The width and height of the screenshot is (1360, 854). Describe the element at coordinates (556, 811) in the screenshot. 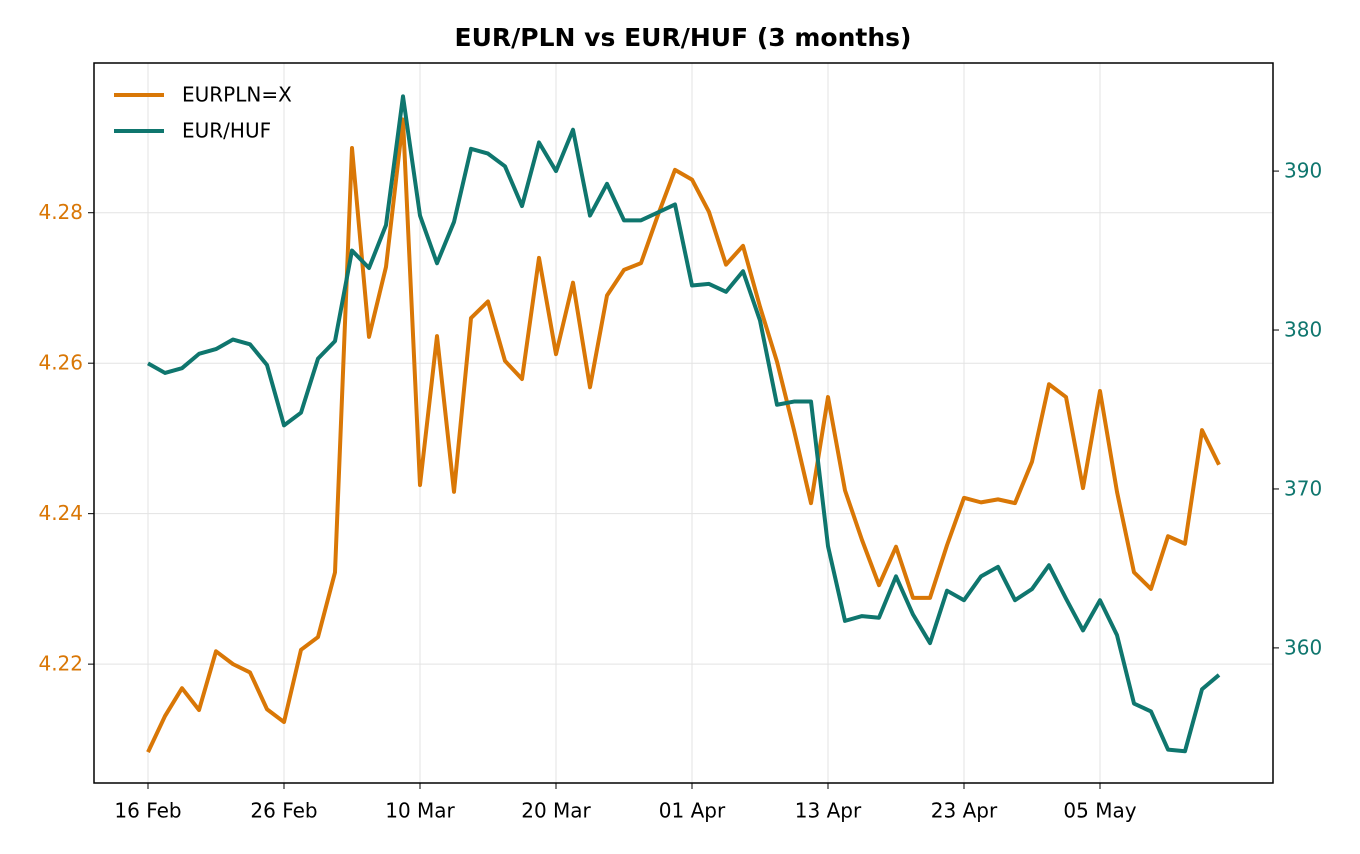

I see `x-tick-label: 20 Mar` at that location.